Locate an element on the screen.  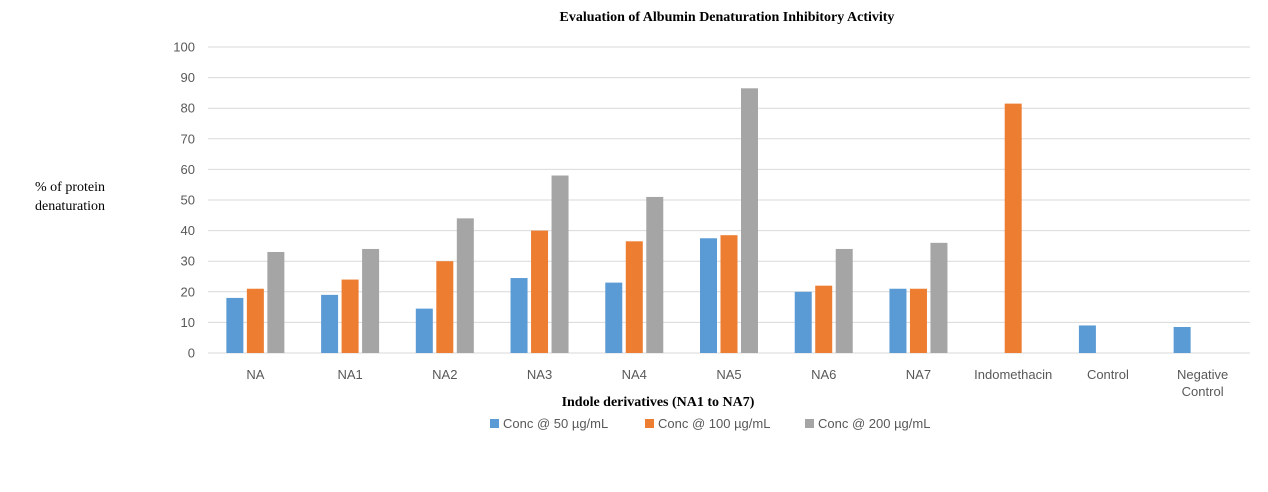
y-axis-ticks: 0 10 20 30 40 50 60 70 80 90 100 is located at coordinates (184, 200).